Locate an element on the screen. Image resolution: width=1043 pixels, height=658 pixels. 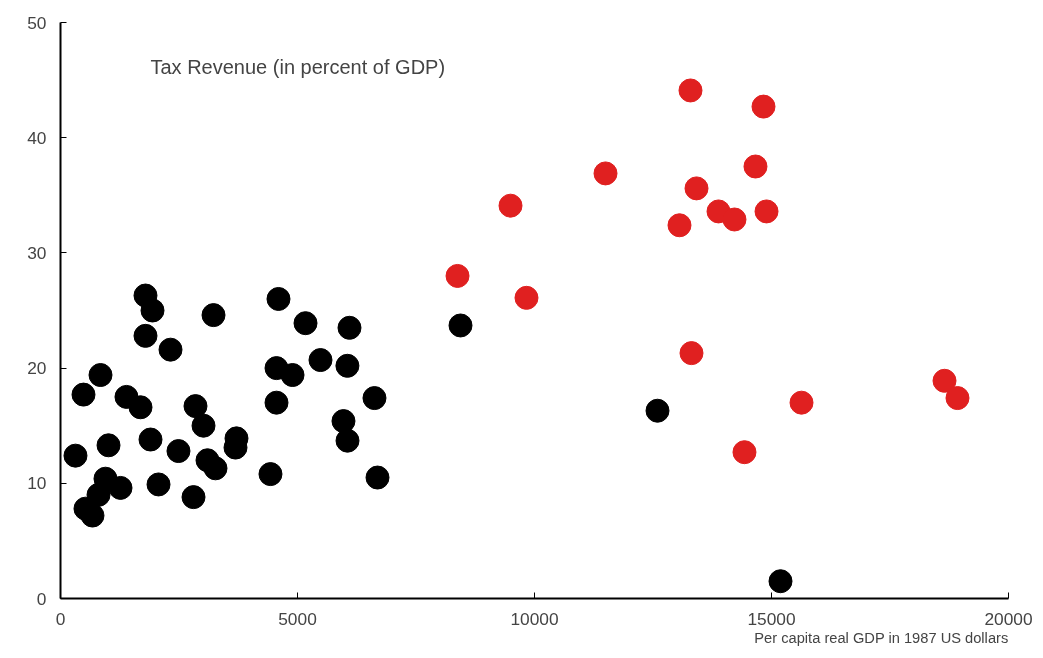
y-tick-label: 0 is located at coordinates (41, 598).